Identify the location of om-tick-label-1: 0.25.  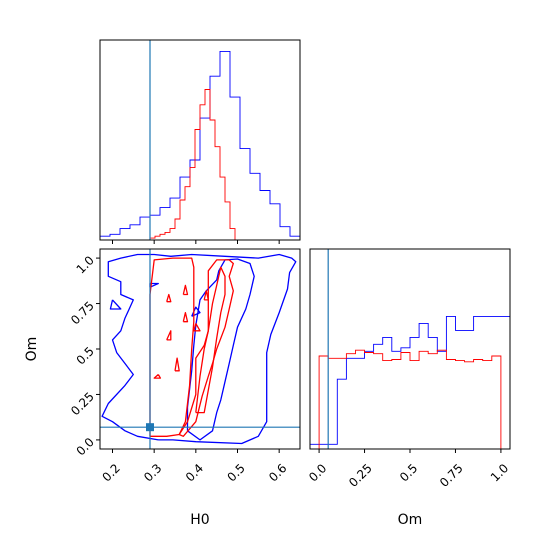
(82, 404).